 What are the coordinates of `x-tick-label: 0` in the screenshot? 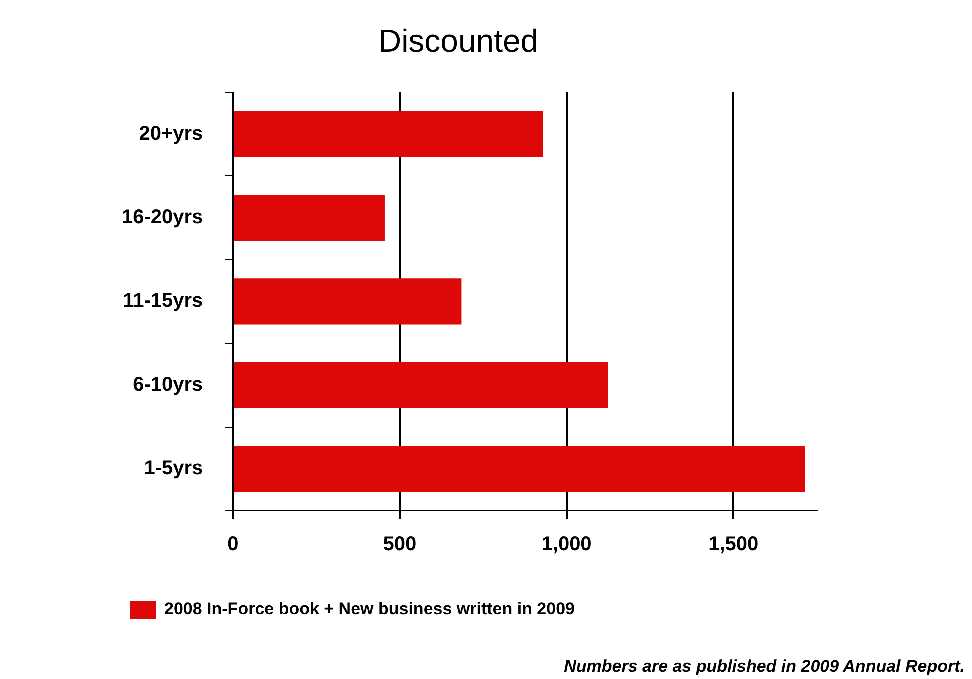 It's located at (233, 545).